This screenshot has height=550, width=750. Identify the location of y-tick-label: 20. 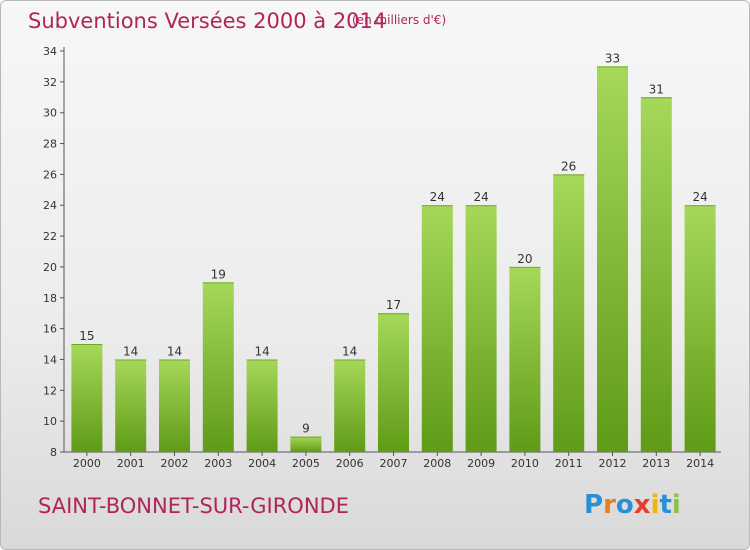
(50, 267).